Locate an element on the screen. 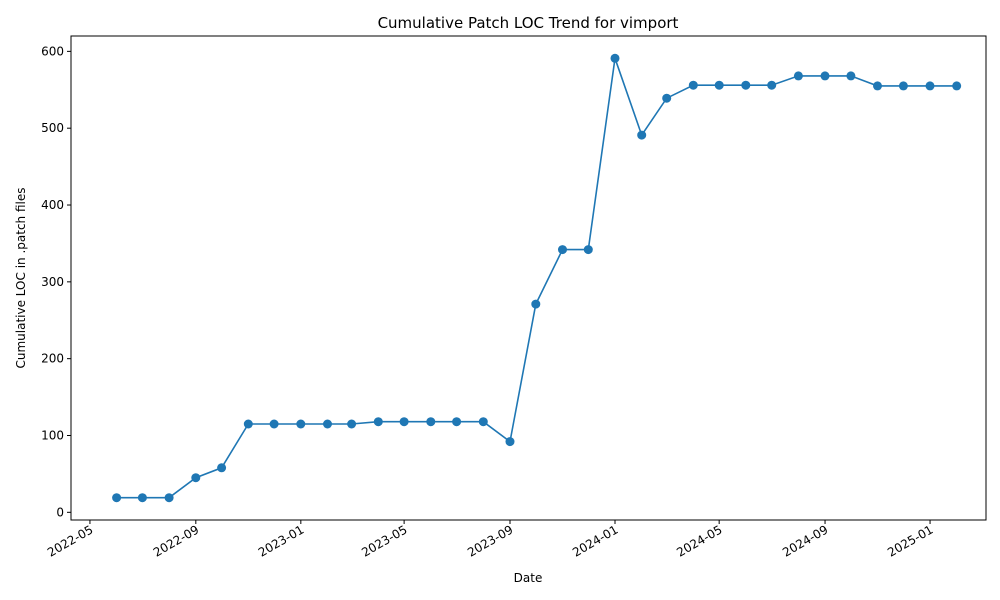  x-tick-label: 2023-05 is located at coordinates (384, 540).